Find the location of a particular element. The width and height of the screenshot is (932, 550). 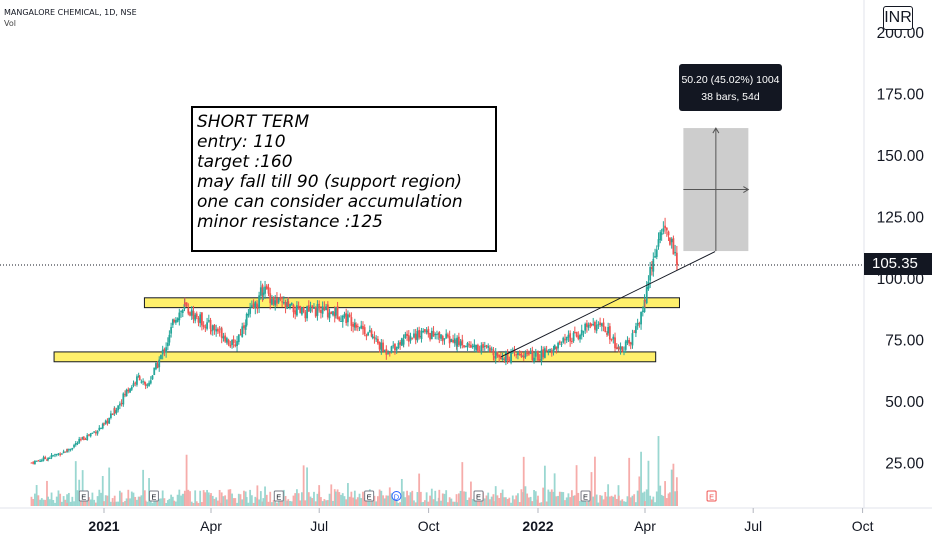

marker-label: D is located at coordinates (397, 497).